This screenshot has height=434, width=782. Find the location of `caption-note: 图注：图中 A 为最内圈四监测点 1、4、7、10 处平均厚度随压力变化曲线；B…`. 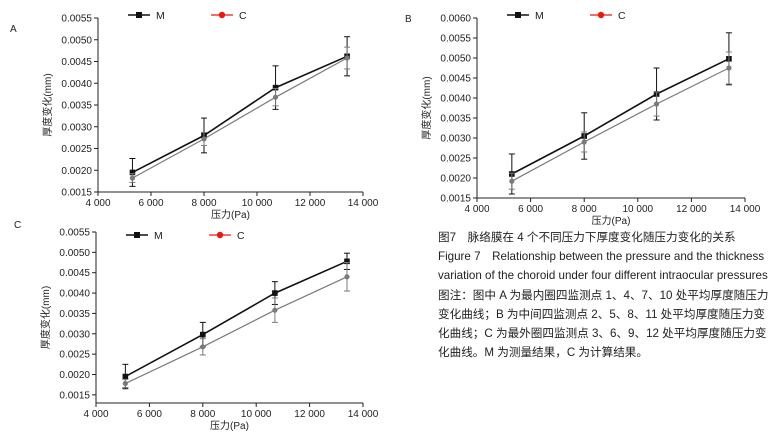

caption-note: 图注：图中 A 为最内圈四监测点 1、4、7、10 处平均厚度随压力变化曲线；B… is located at coordinates (603, 324).